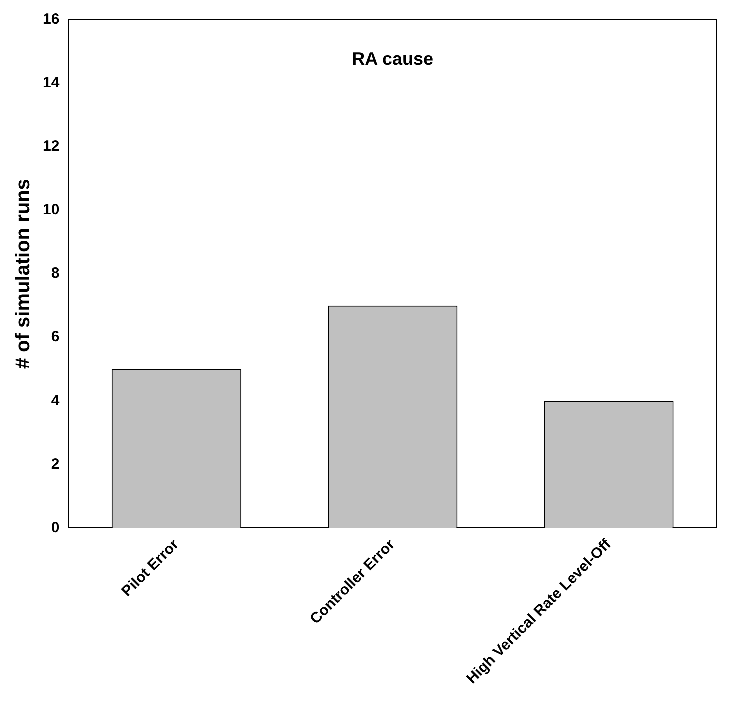 Image resolution: width=731 pixels, height=704 pixels. What do you see at coordinates (55, 337) in the screenshot?
I see `y-tick-label: 6` at bounding box center [55, 337].